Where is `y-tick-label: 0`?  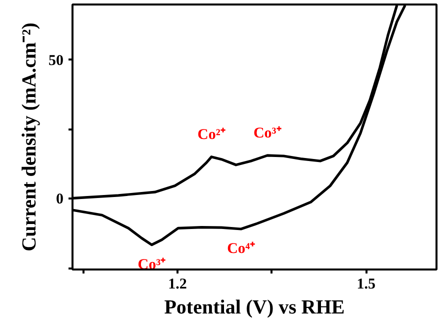 y-tick-label: 0 is located at coordinates (60, 200).